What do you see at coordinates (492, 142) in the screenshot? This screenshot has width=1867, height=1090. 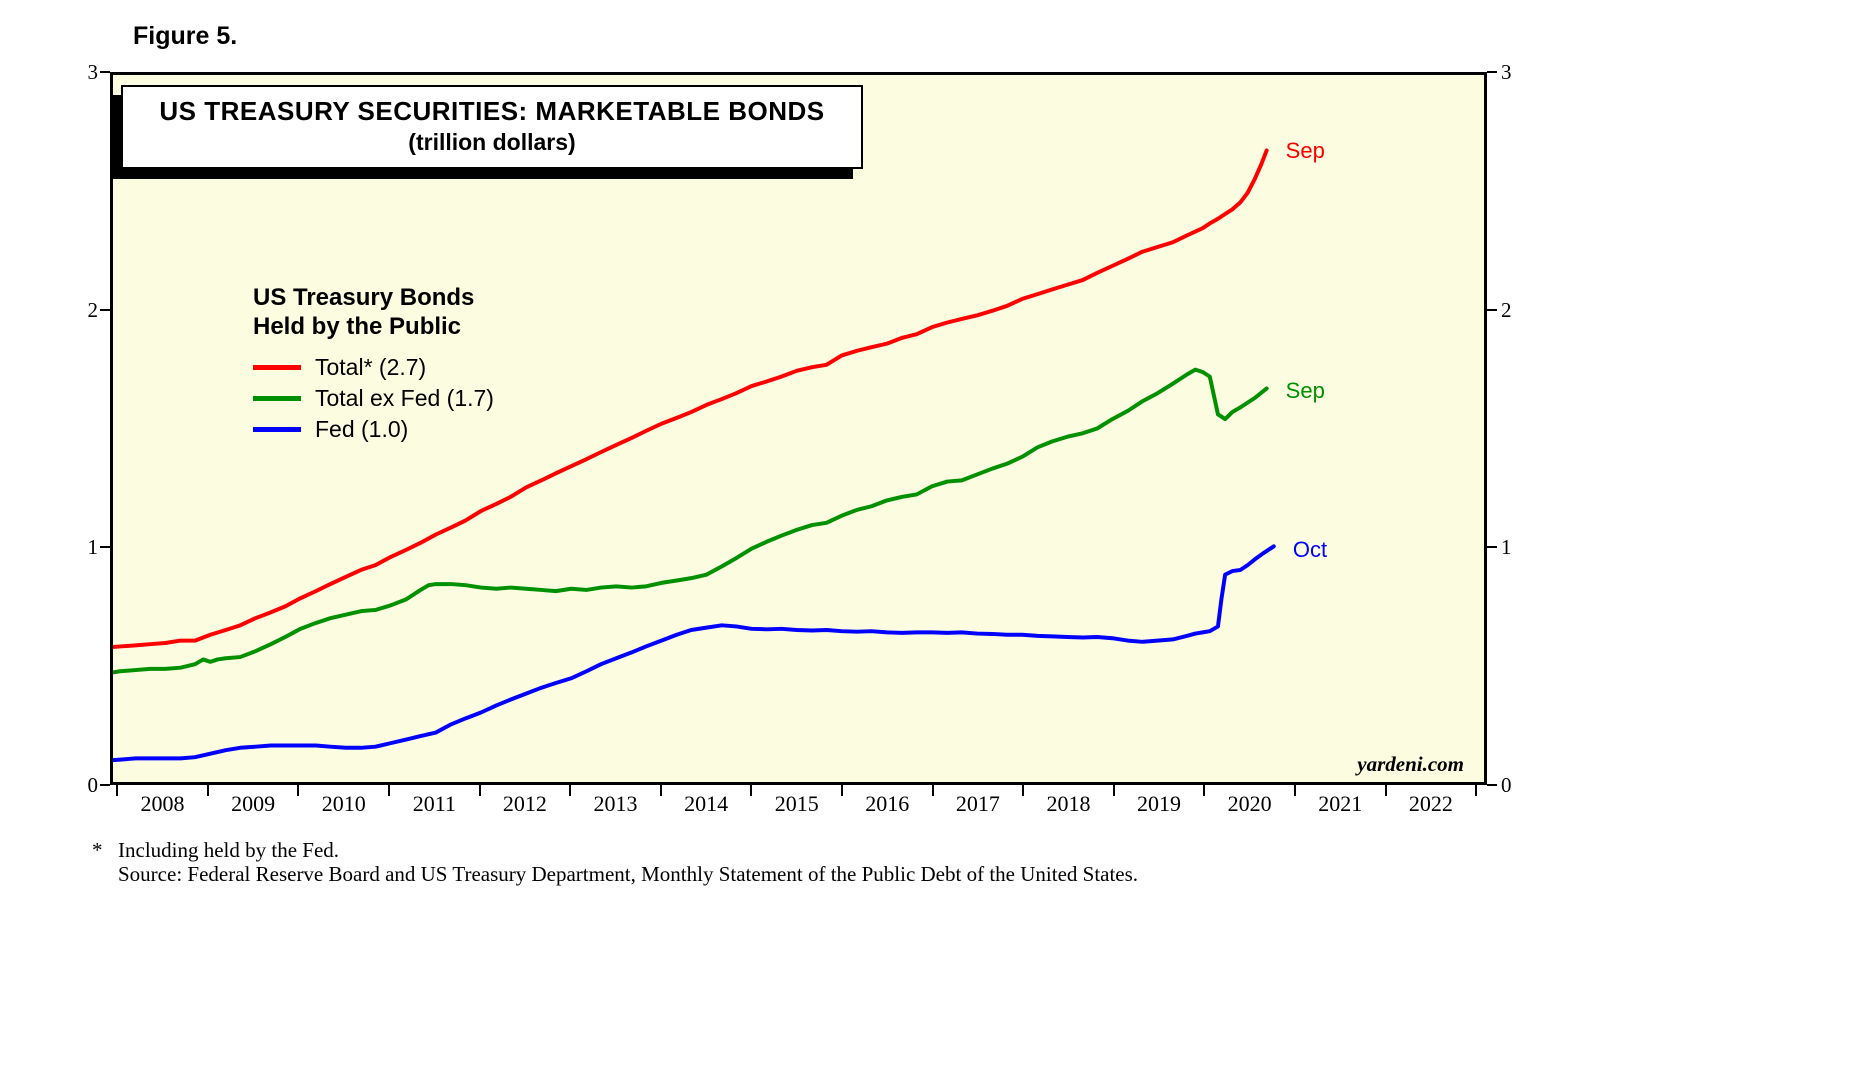 I see `chart-subtitle: (trillion dollars)` at bounding box center [492, 142].